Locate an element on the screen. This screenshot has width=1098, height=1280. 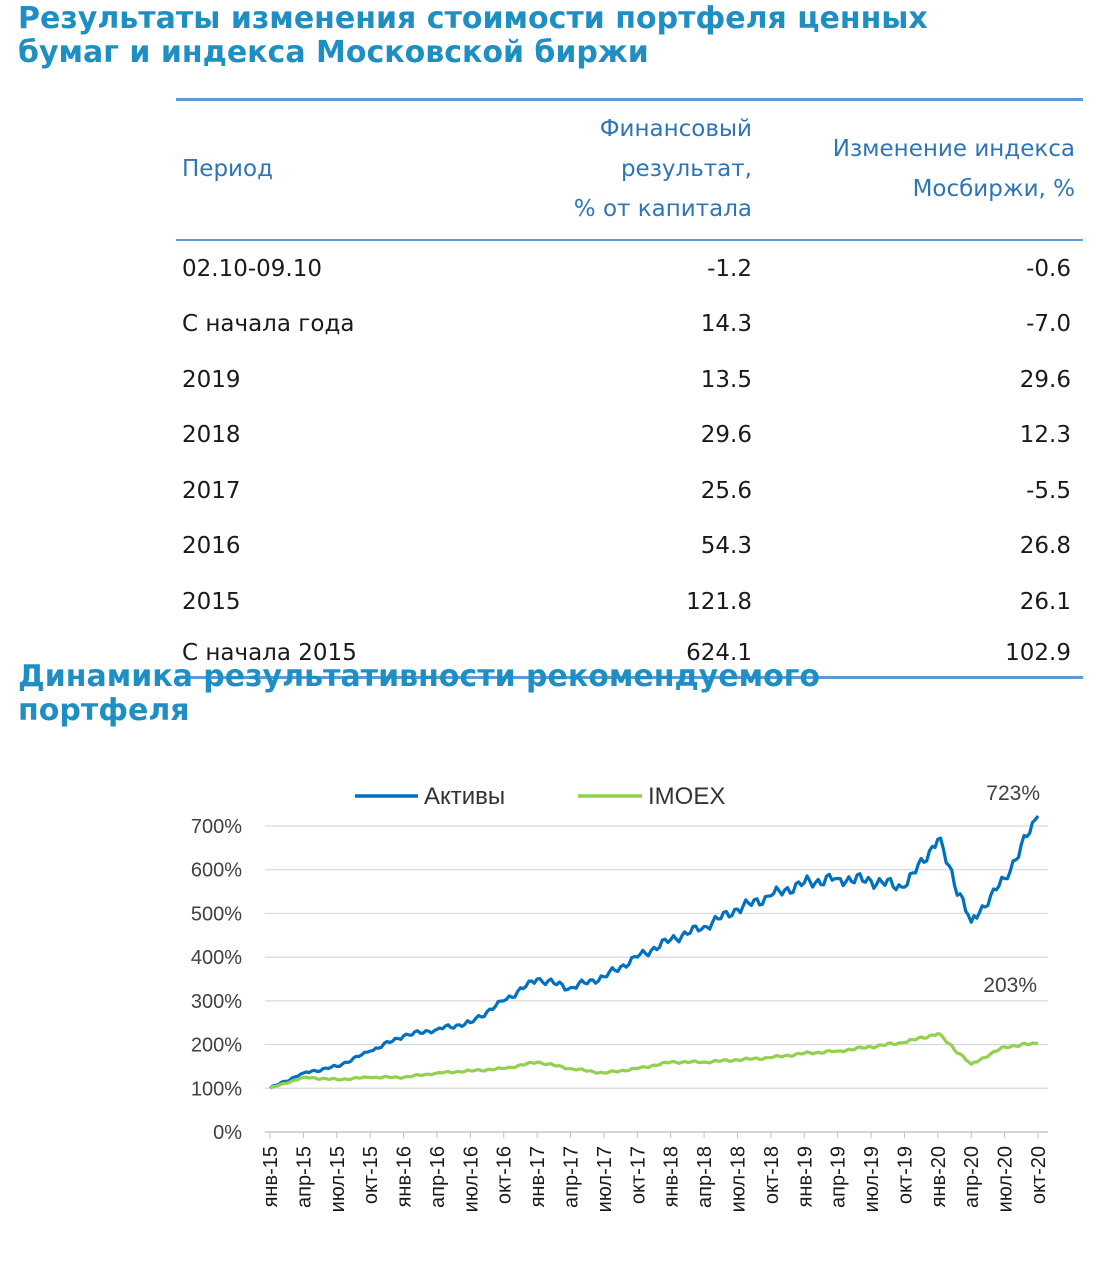
y-tick-label: 700% is located at coordinates (216, 827).